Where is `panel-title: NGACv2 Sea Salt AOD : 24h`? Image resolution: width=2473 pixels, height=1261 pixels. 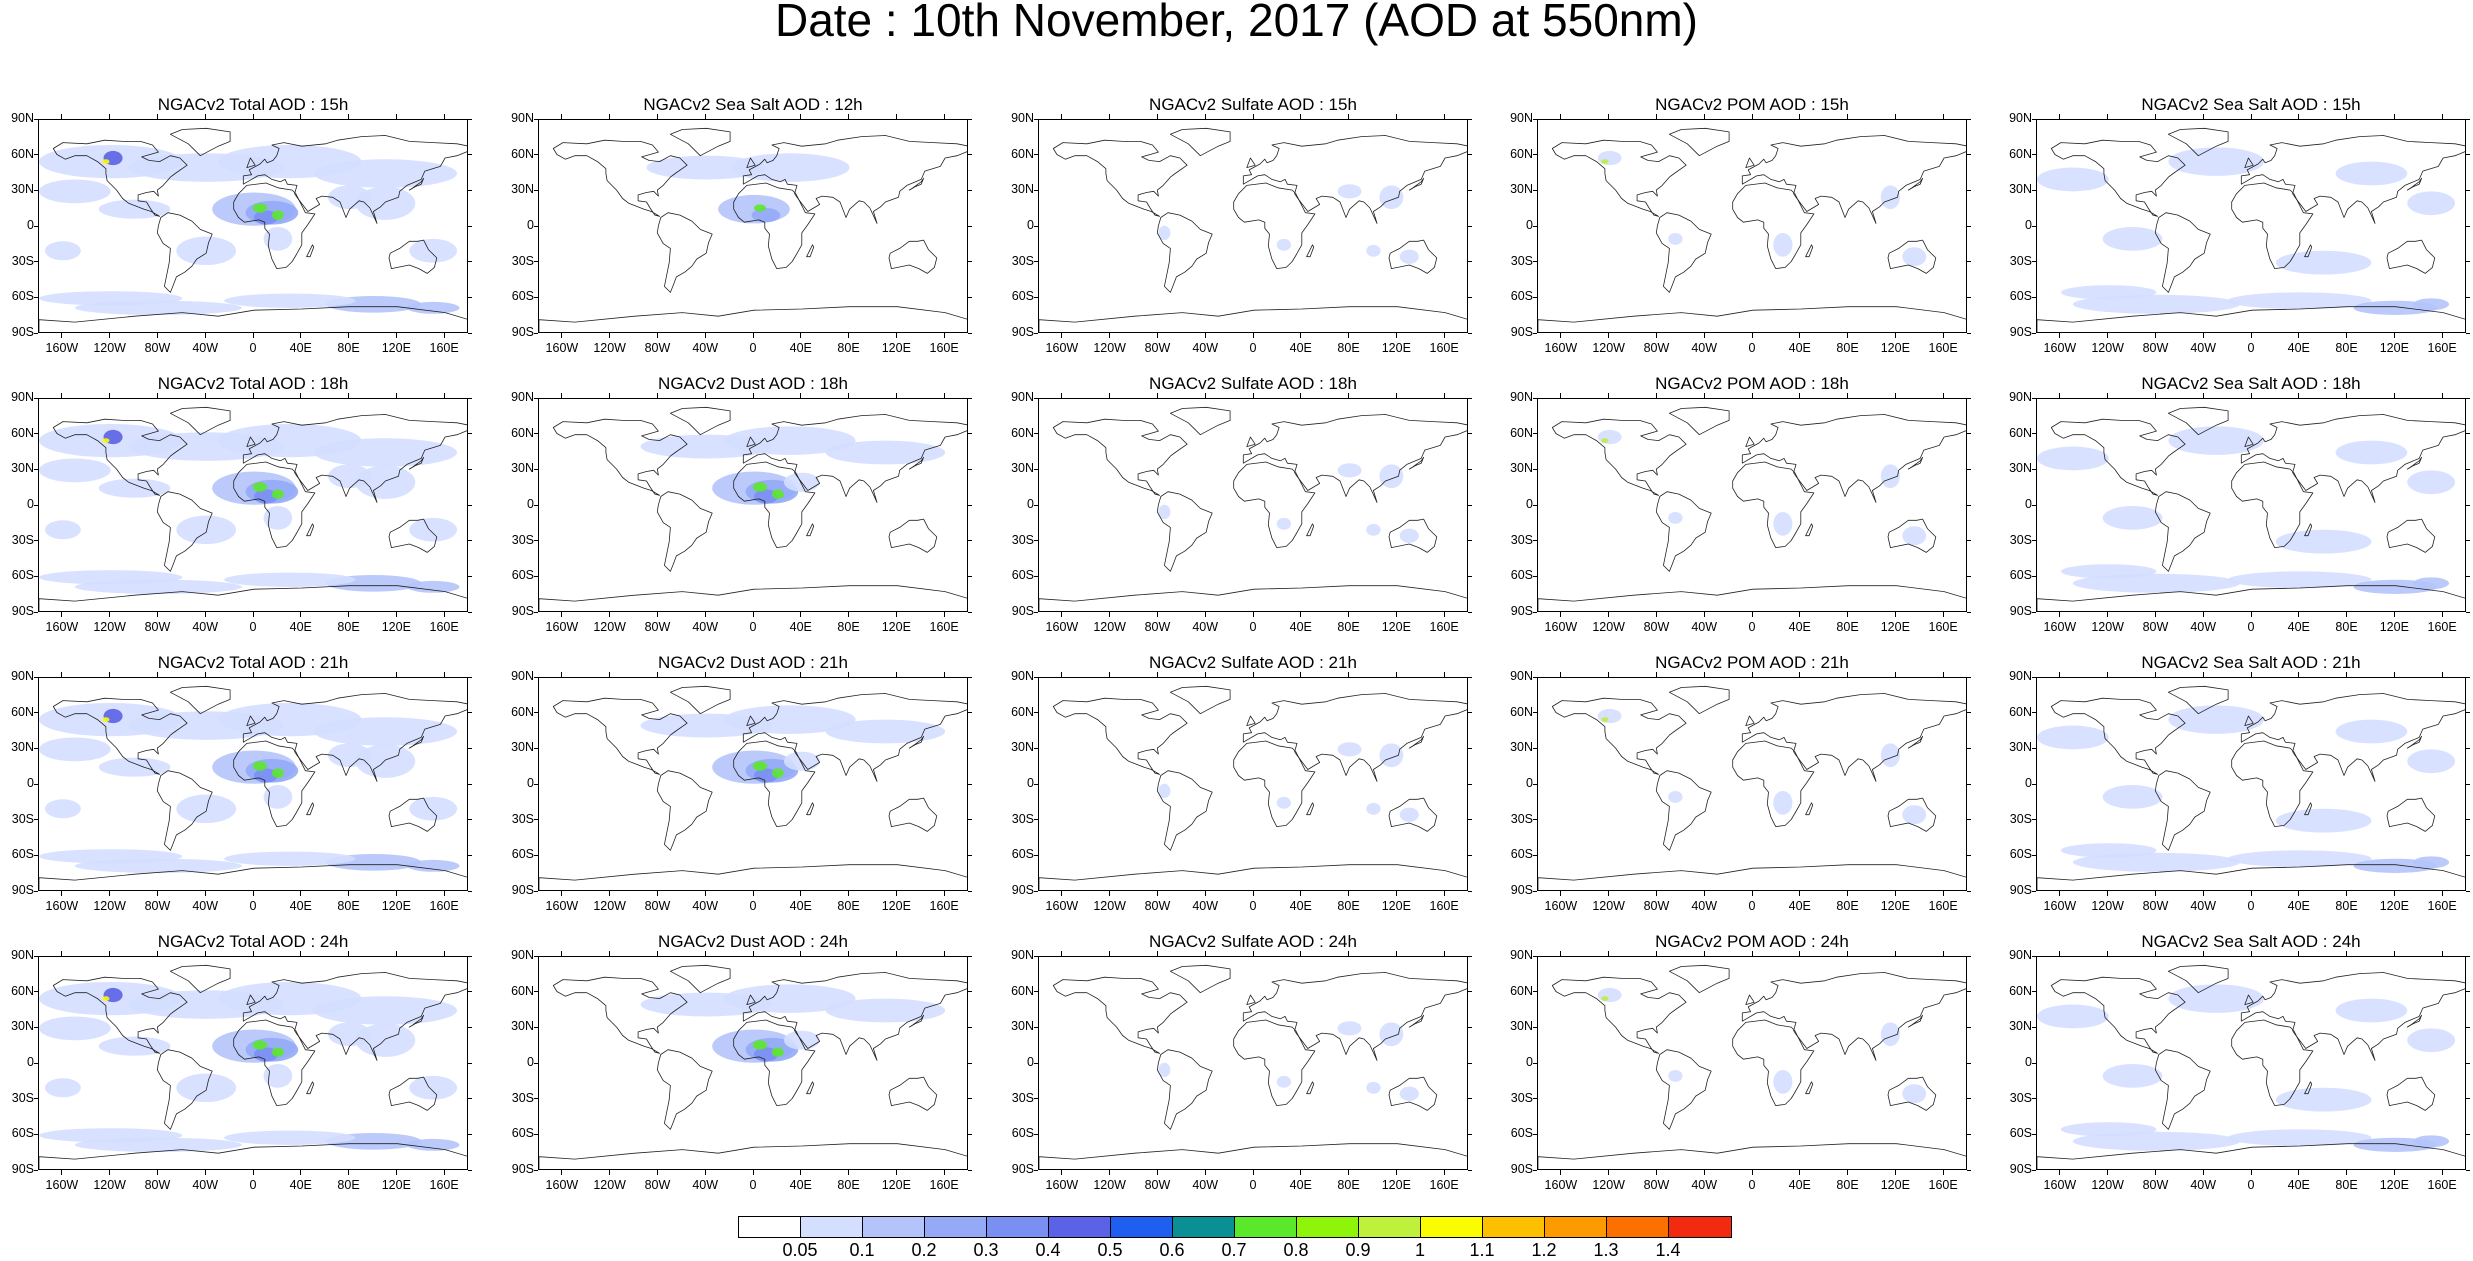 panel-title: NGACv2 Sea Salt AOD : 24h is located at coordinates (2251, 941).